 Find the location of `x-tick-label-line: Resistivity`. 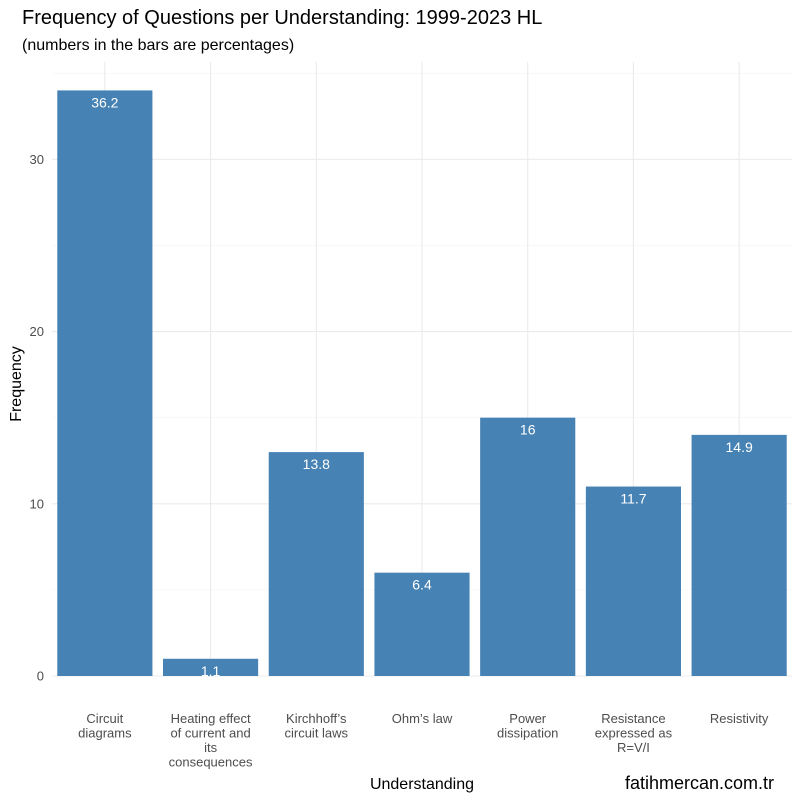

x-tick-label-line: Resistivity is located at coordinates (739, 718).